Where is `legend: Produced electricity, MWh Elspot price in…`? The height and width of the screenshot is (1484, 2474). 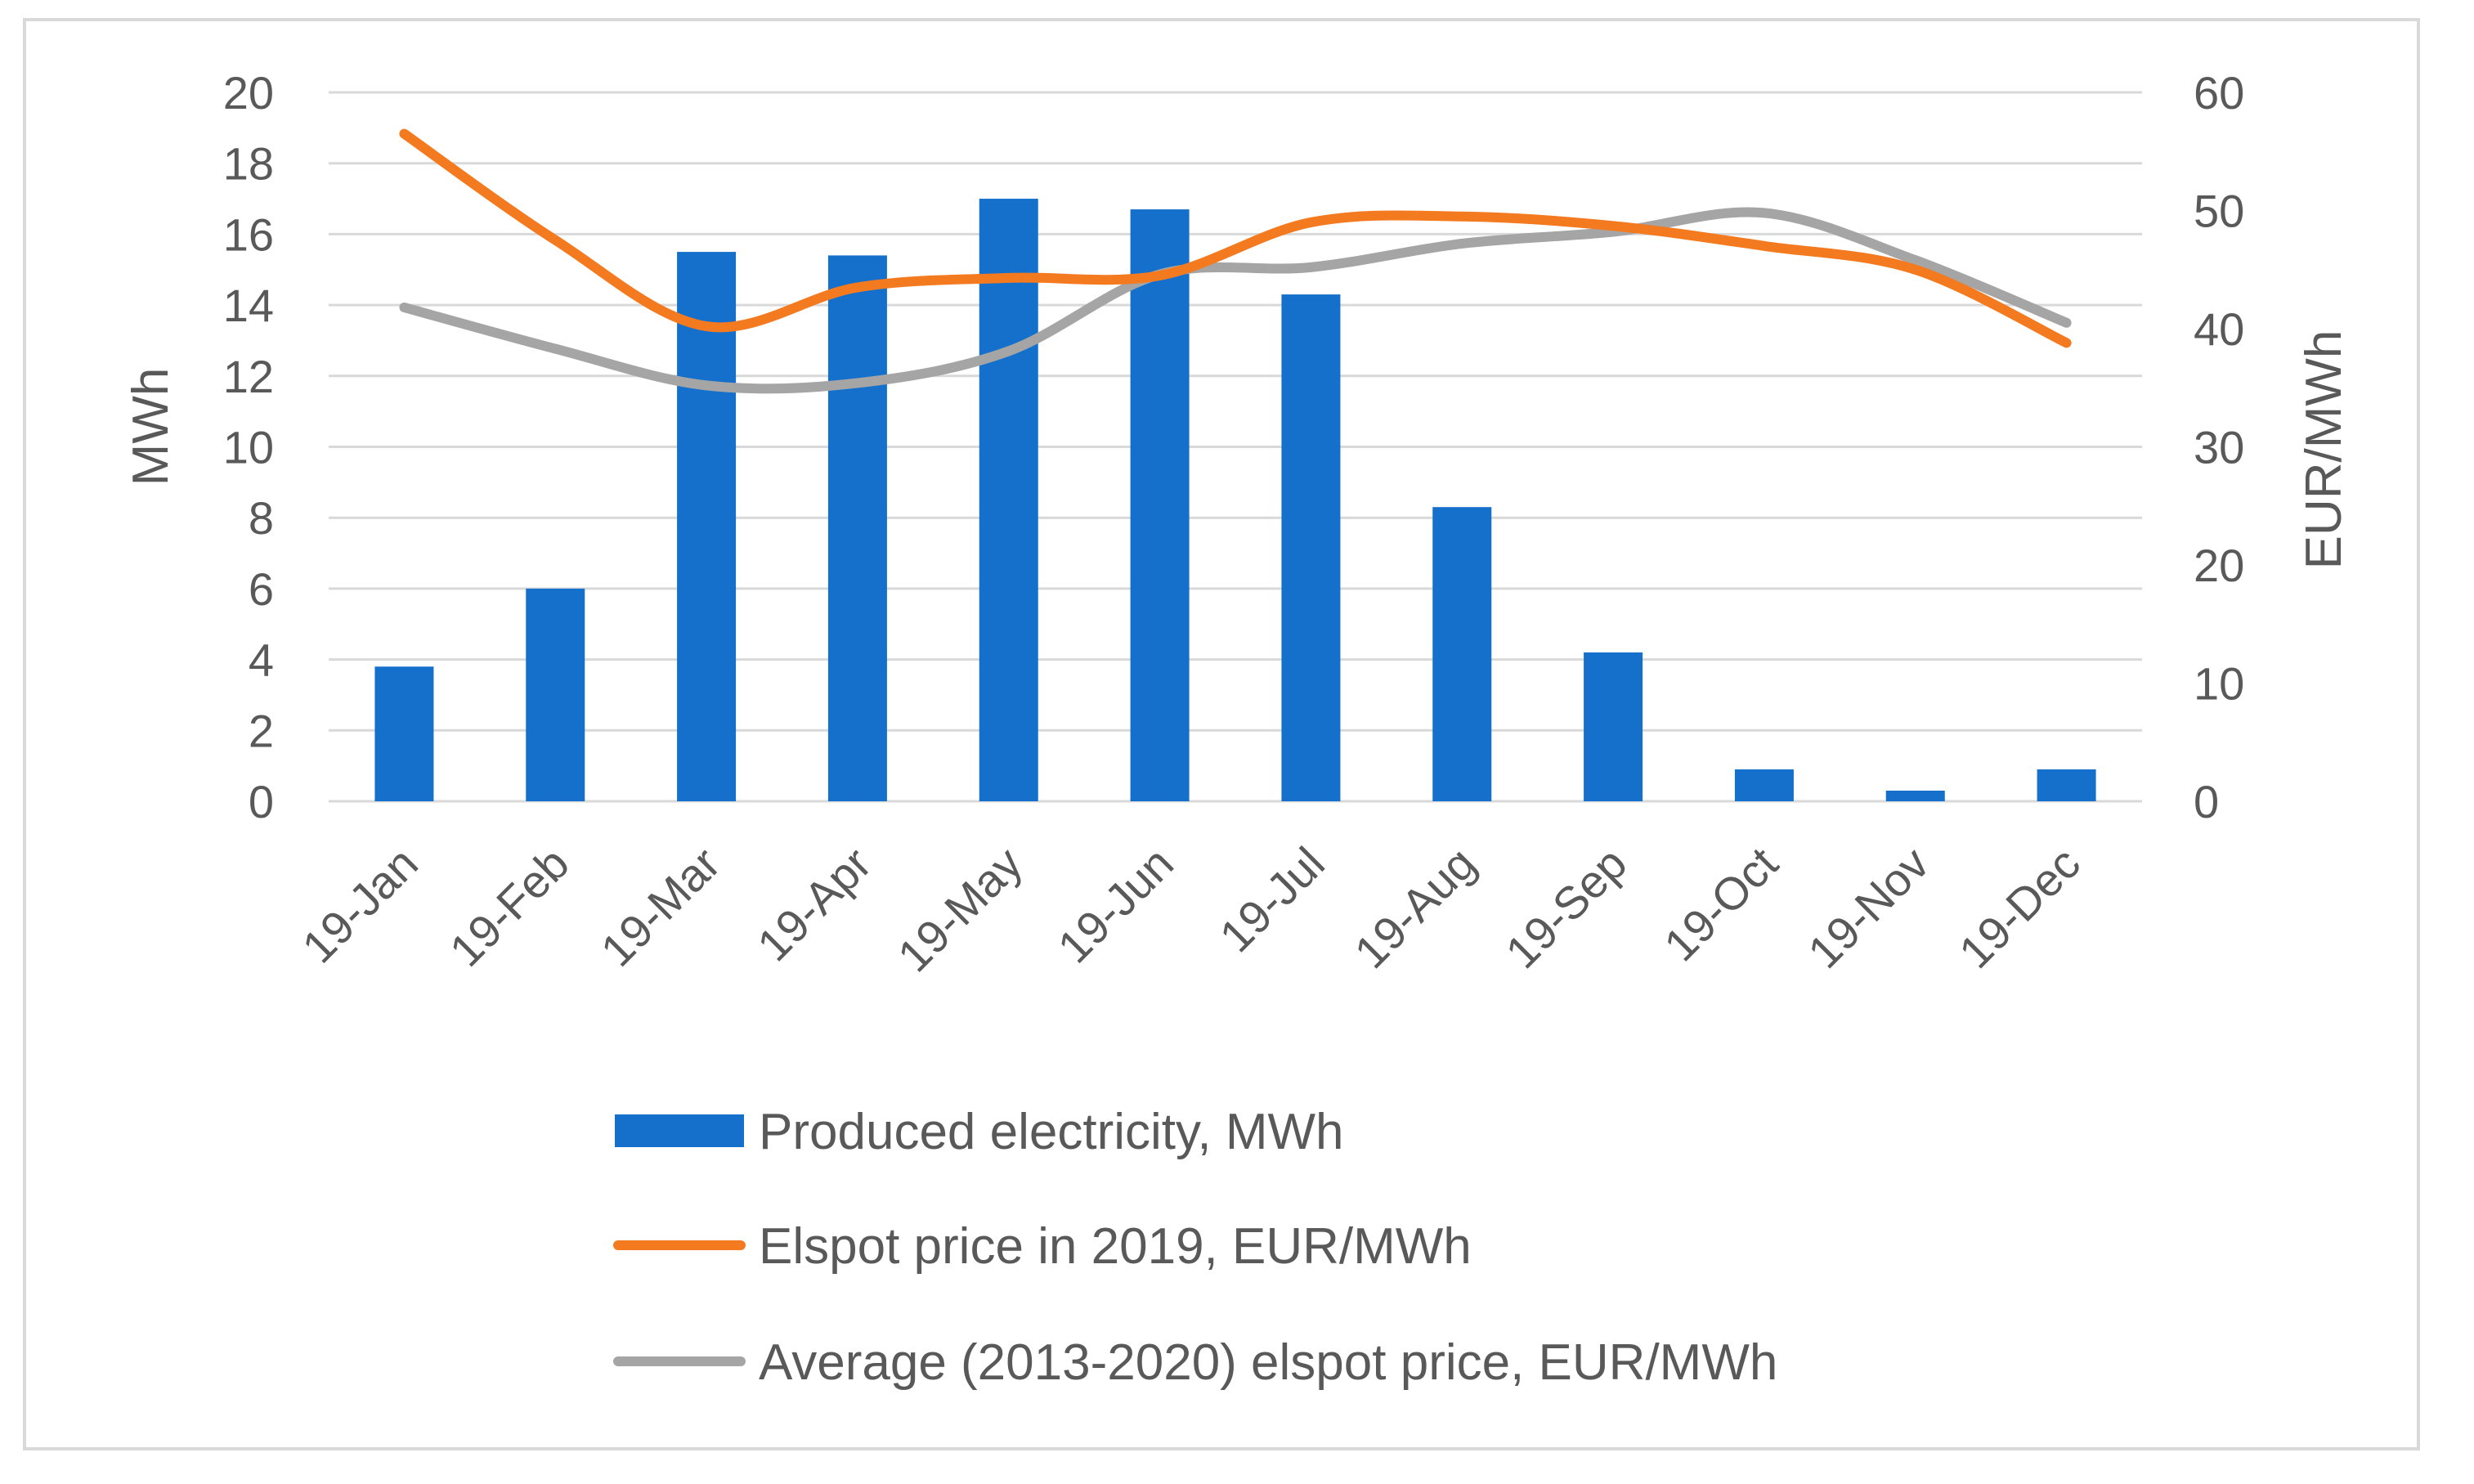 legend: Produced electricity, MWh Elspot price in… is located at coordinates (1195, 1247).